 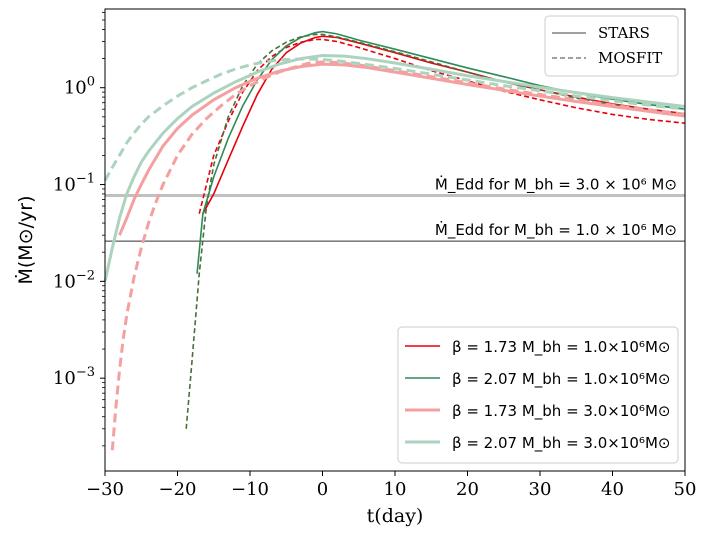 I want to click on eddington-lines, so click(x=395, y=218).